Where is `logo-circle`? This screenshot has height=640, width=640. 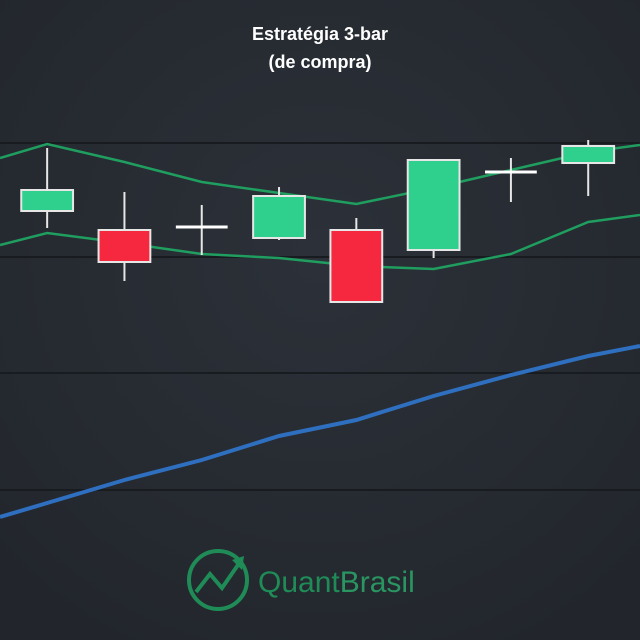 logo-circle is located at coordinates (218, 580).